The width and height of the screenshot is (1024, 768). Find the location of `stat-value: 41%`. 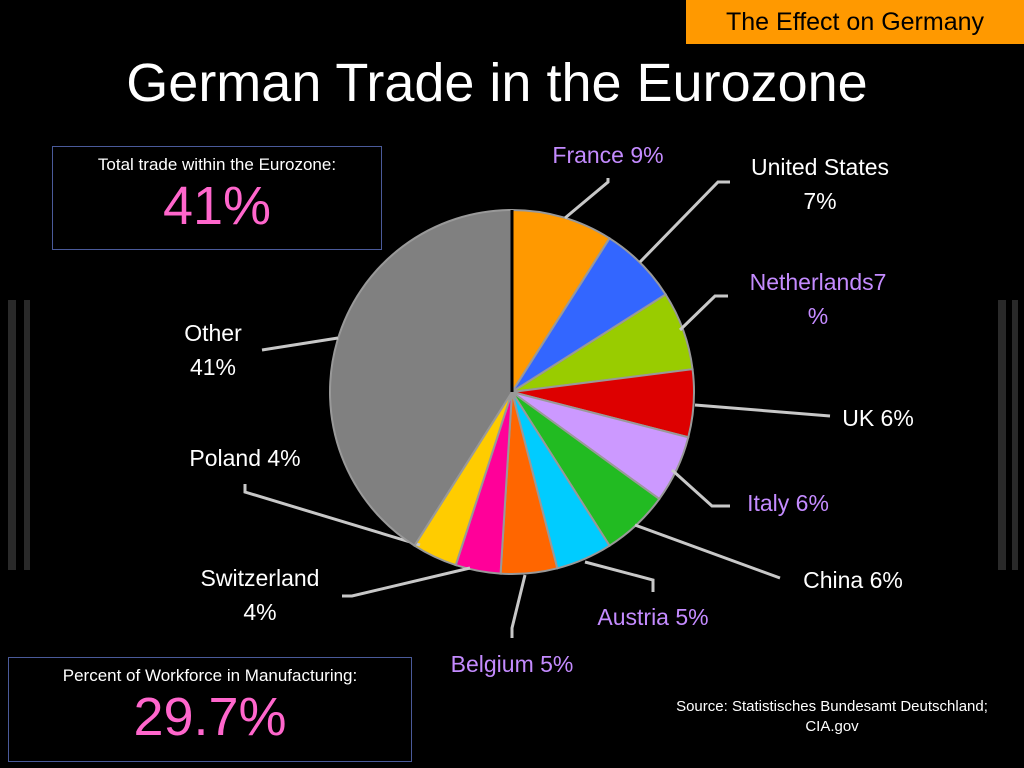

stat-value: 41% is located at coordinates (217, 206).